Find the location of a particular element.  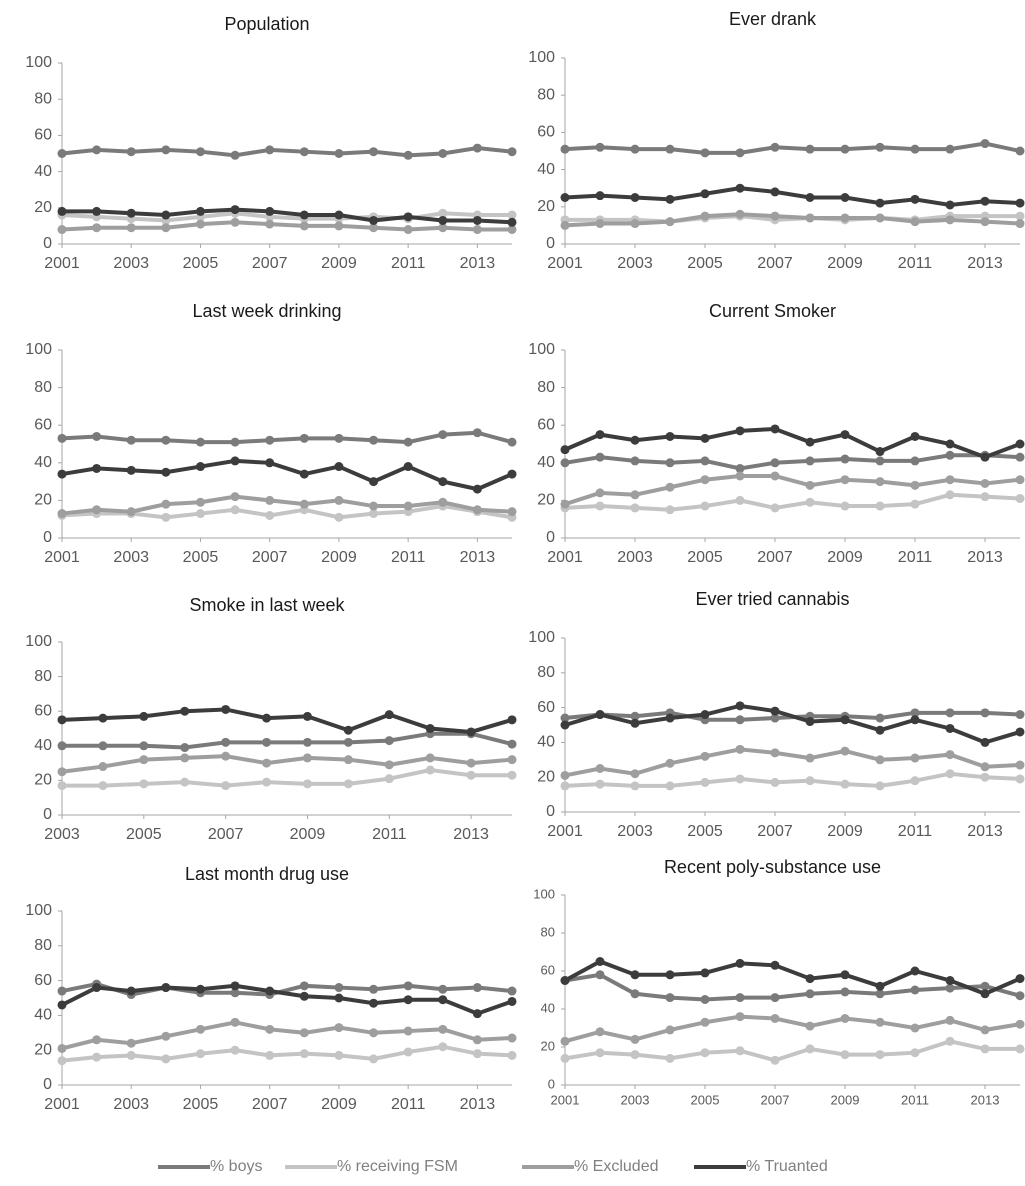

chart-title: Last month drug use is located at coordinates (267, 874).